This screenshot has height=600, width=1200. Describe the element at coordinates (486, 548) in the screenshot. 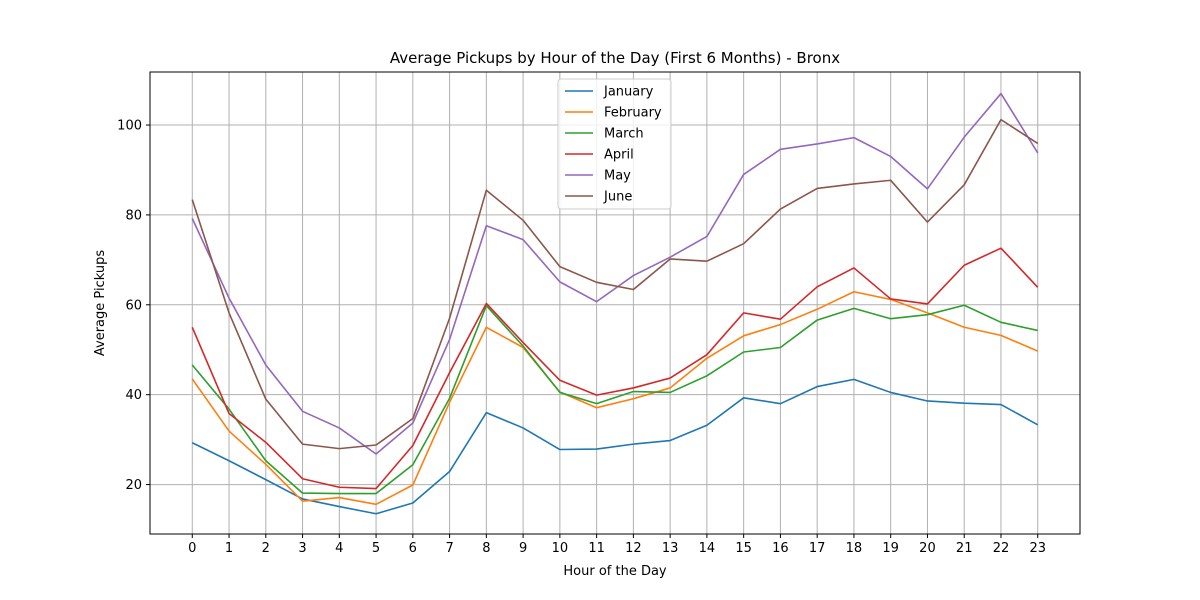

I see `x-tick-label: 8` at that location.